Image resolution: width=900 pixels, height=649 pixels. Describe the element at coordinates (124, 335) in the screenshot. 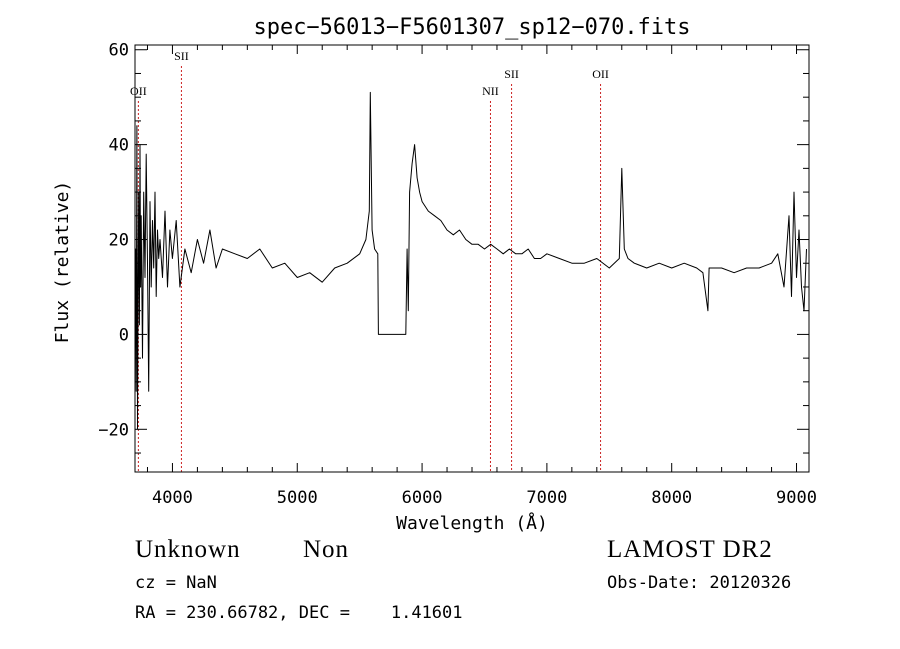

I see `y-tick-label: 0` at that location.